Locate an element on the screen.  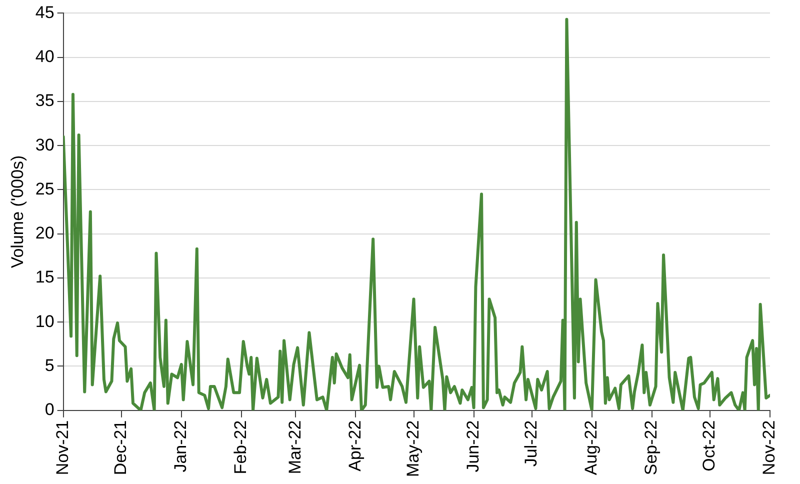
x-tick-label: Apr-22 is located at coordinates (354, 446).